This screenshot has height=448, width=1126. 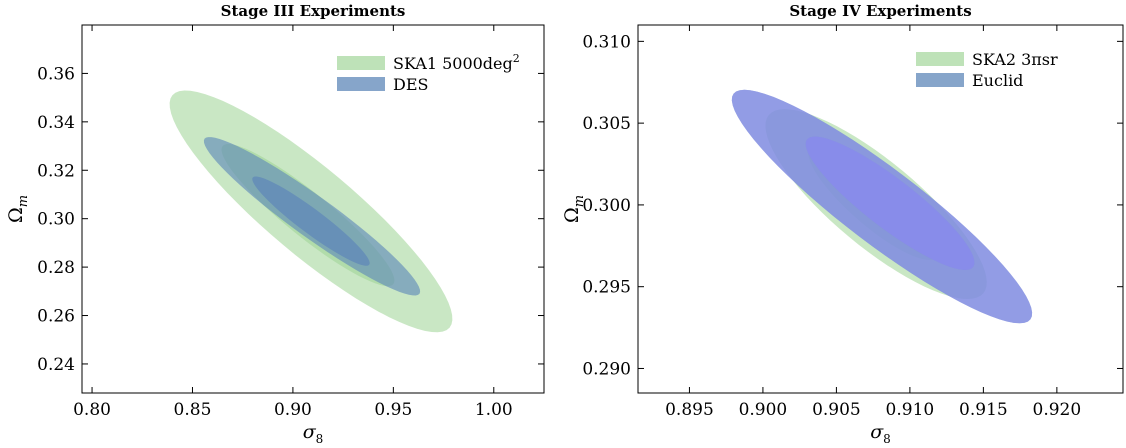 I want to click on x-tick-label: 0.85, so click(x=193, y=410).